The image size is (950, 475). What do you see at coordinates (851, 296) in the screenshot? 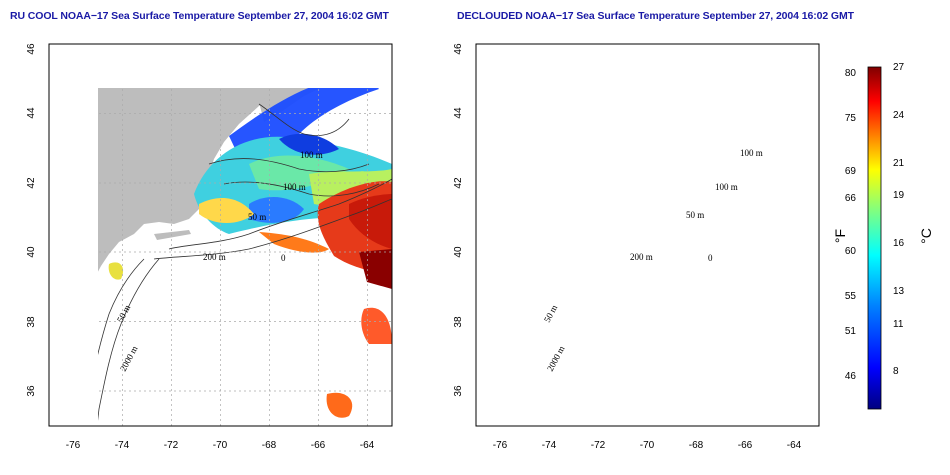
I see `f-tick: 55` at bounding box center [851, 296].